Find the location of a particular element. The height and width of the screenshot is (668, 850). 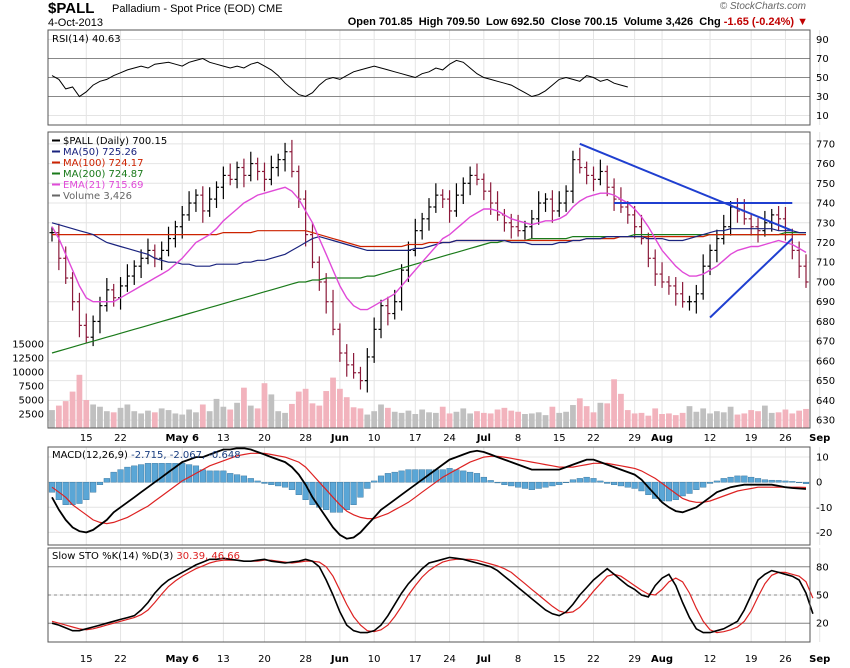

y-tick-label: 730 is located at coordinates (825, 223).